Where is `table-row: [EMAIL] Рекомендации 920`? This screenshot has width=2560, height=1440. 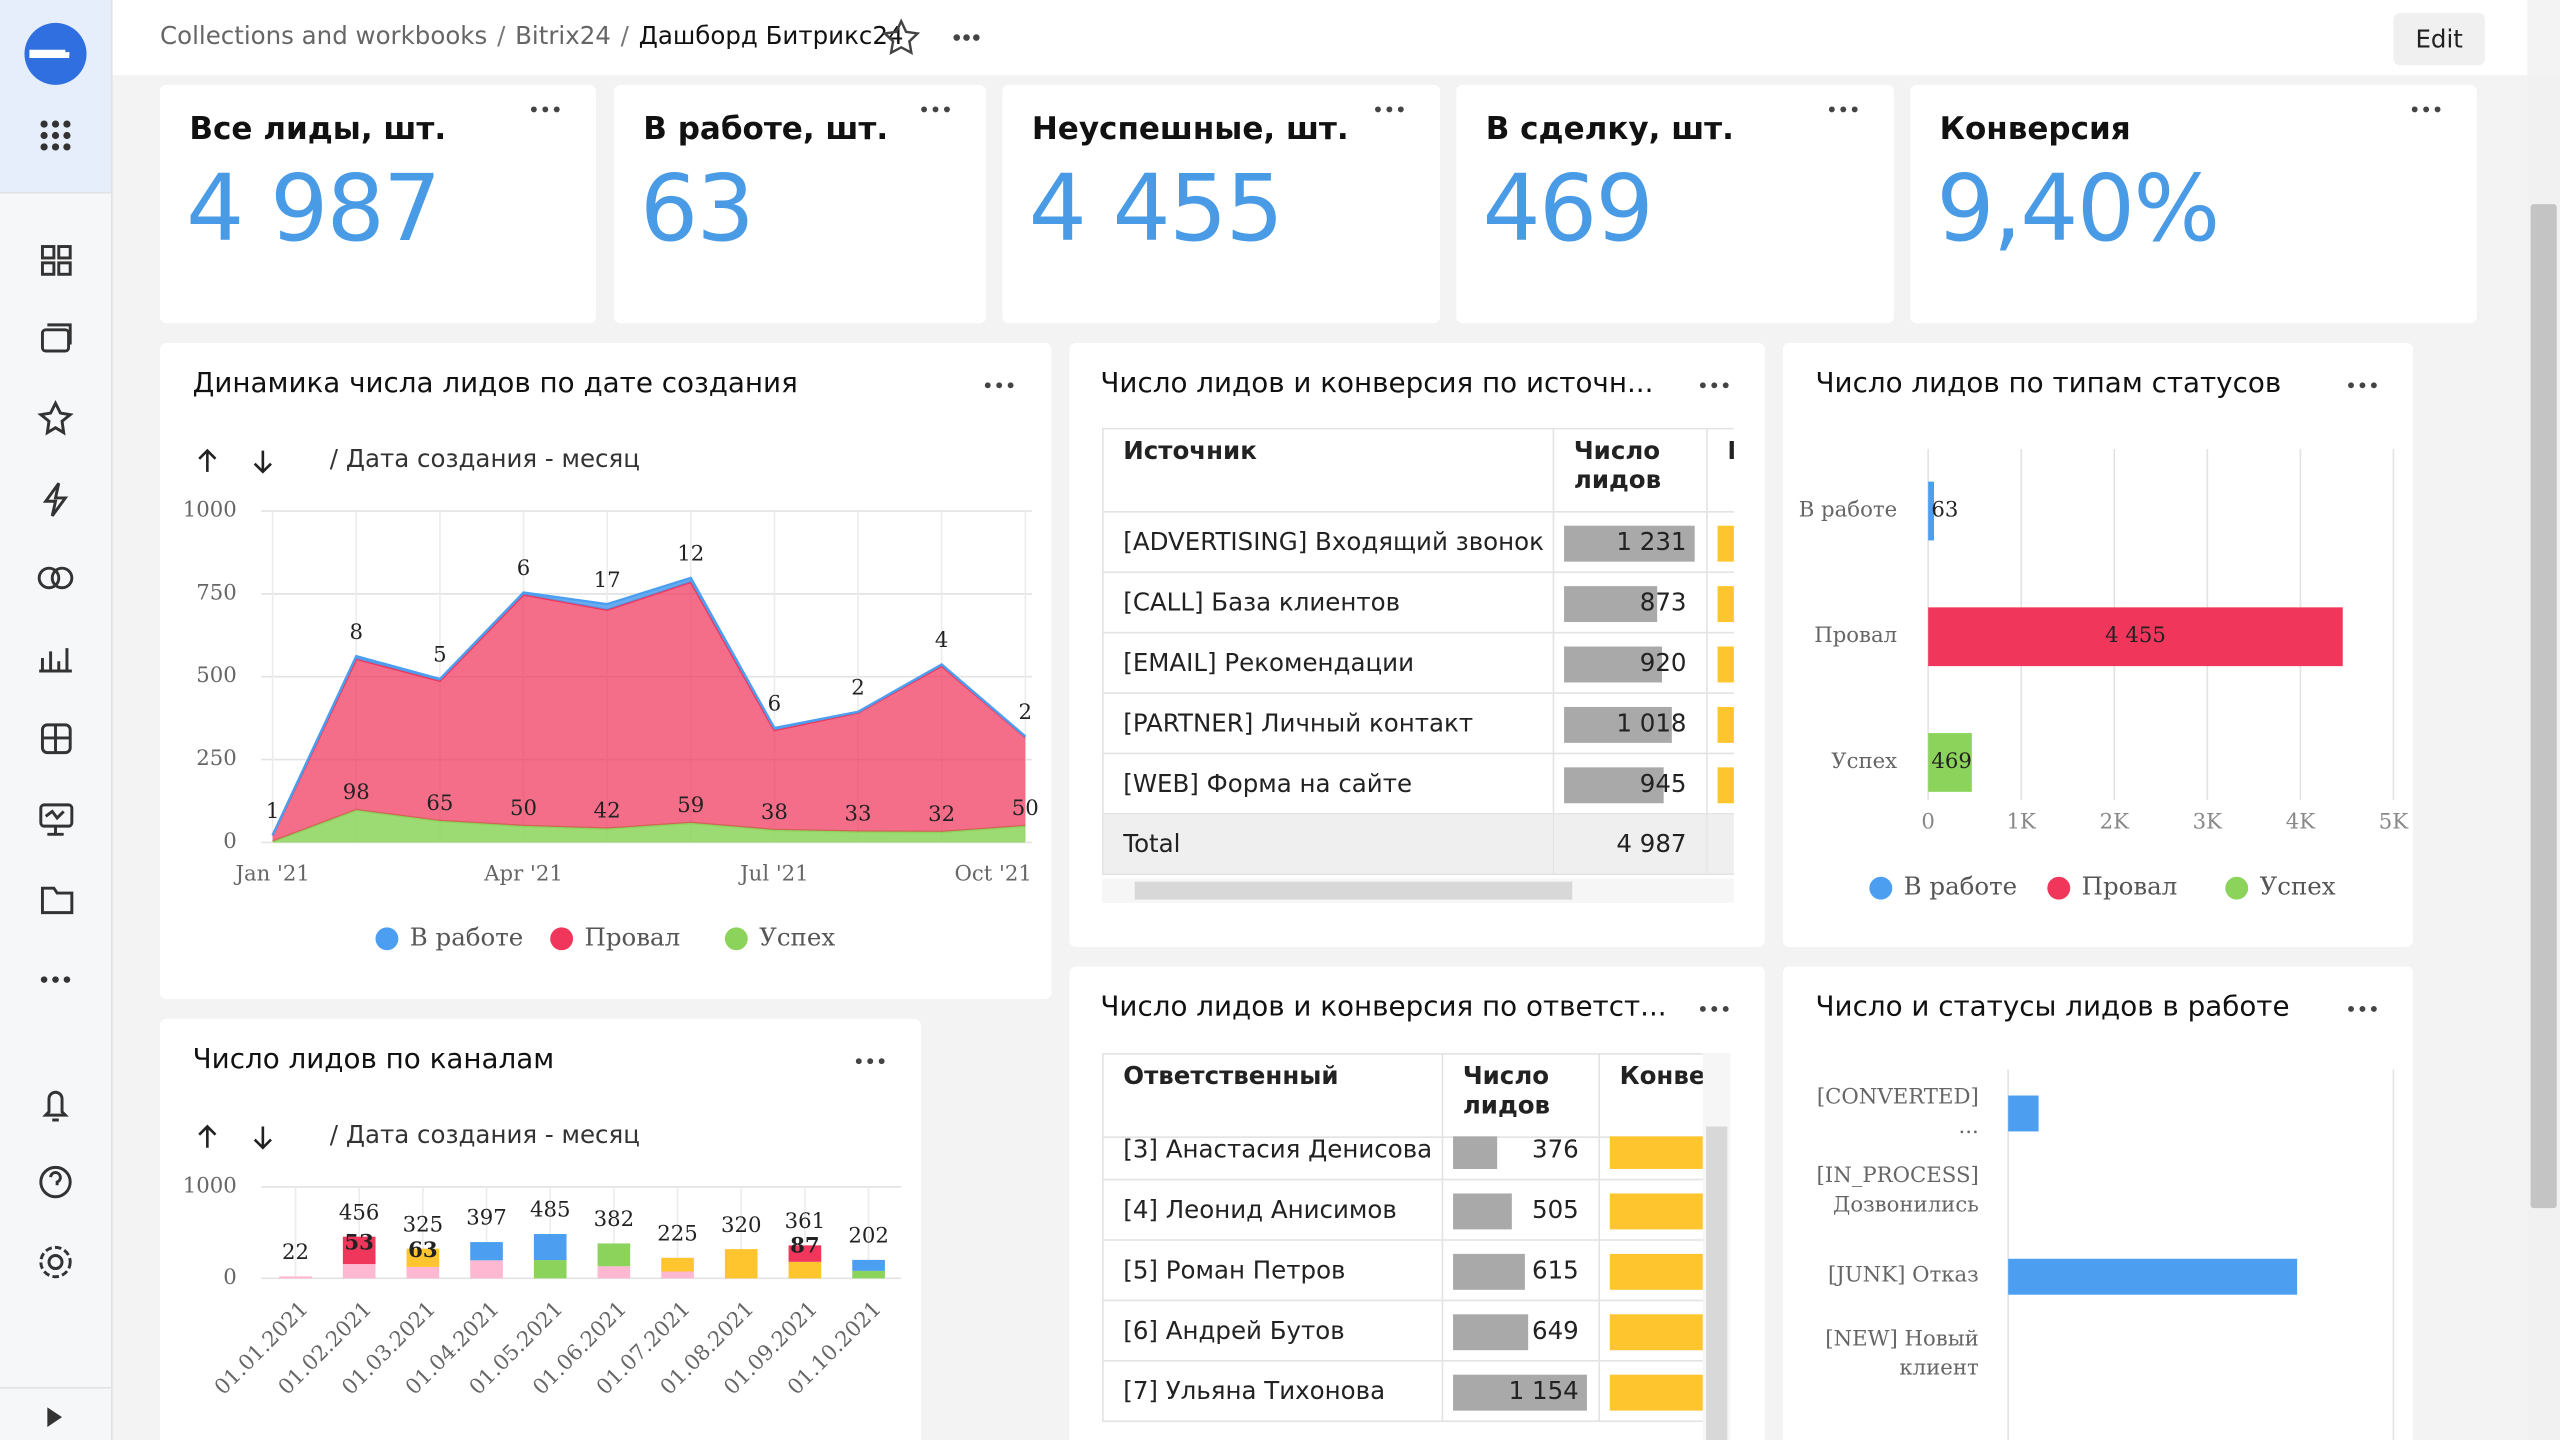 table-row: [EMAIL] Рекомендации 920 is located at coordinates (1418, 662).